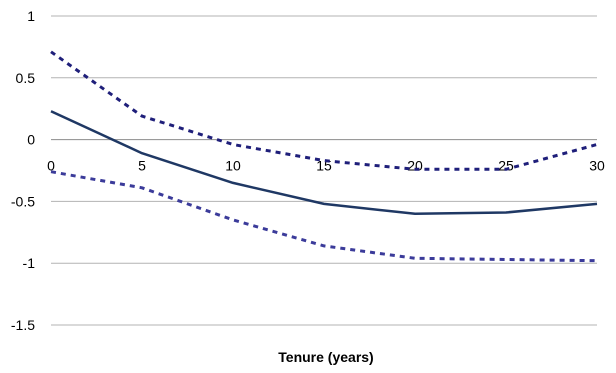 The width and height of the screenshot is (616, 373). What do you see at coordinates (415, 166) in the screenshot?
I see `x-tick-label: 20` at bounding box center [415, 166].